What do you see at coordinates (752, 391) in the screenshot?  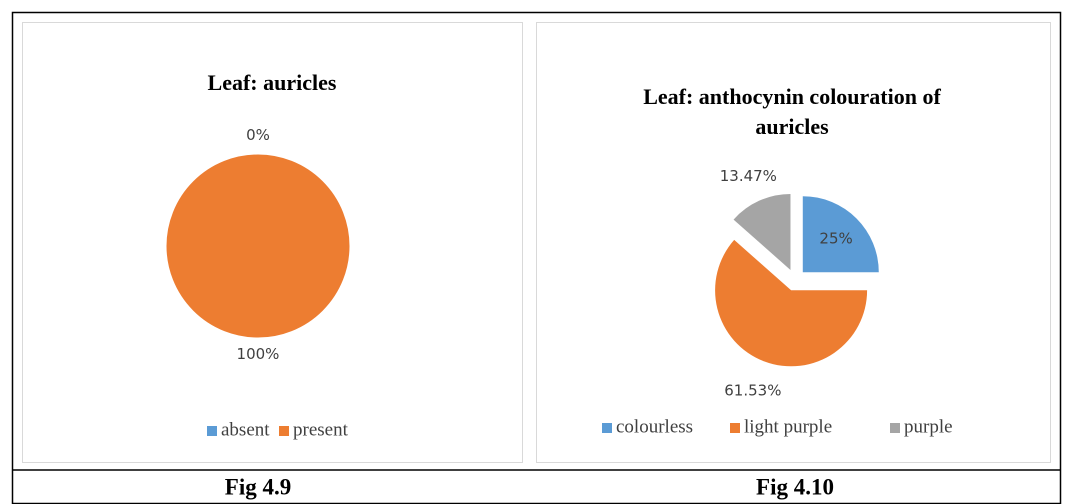 I see `data-label: 61.53%` at bounding box center [752, 391].